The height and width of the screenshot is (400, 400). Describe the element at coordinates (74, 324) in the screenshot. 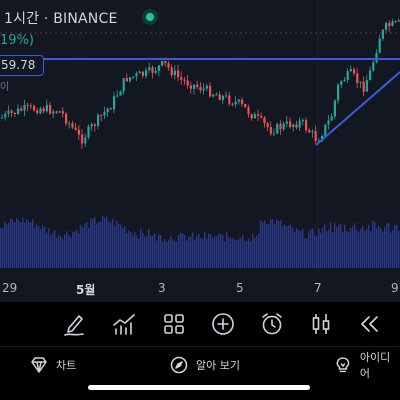

I see `draw-icon` at that location.